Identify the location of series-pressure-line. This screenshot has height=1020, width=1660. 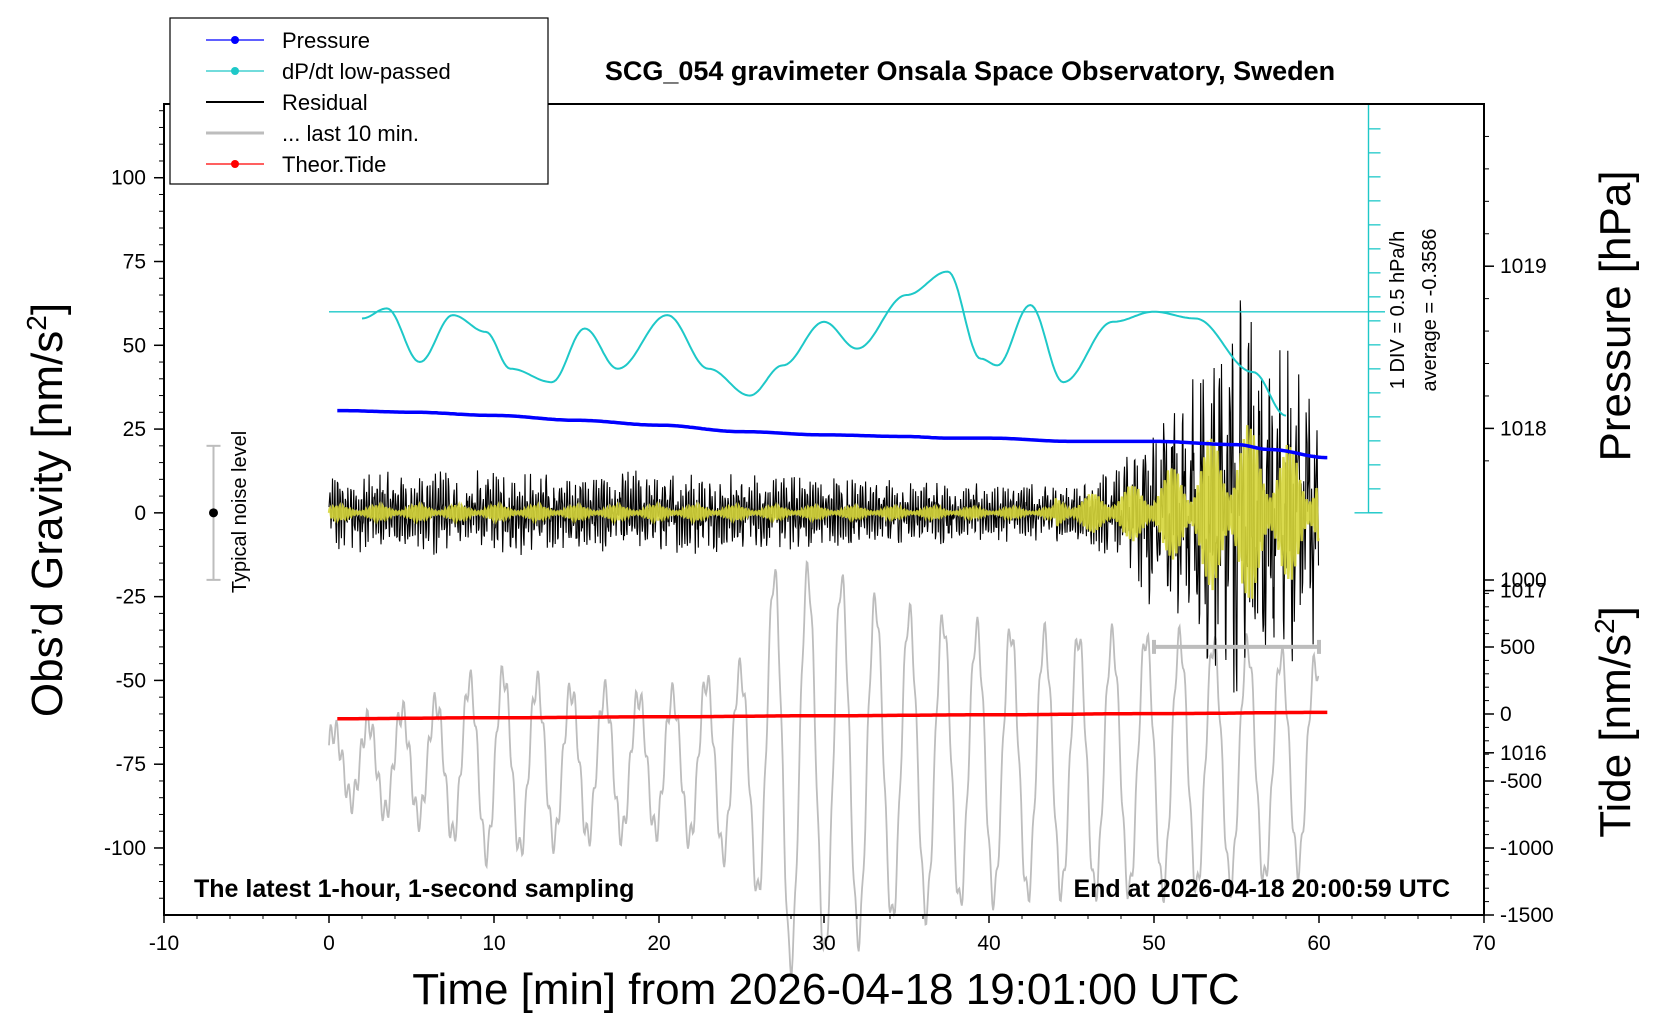
(832, 434).